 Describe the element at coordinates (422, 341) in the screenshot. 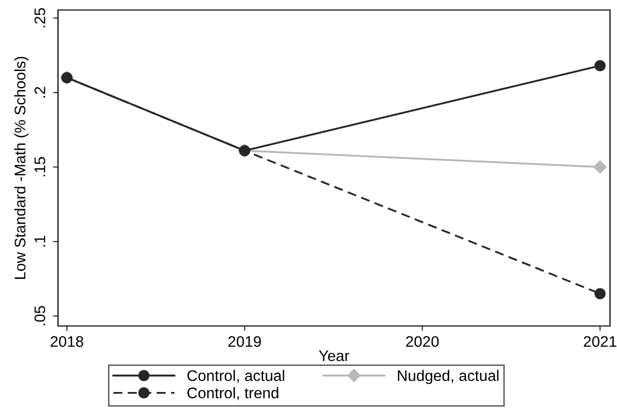

I see `x-tick-label: 2020` at that location.